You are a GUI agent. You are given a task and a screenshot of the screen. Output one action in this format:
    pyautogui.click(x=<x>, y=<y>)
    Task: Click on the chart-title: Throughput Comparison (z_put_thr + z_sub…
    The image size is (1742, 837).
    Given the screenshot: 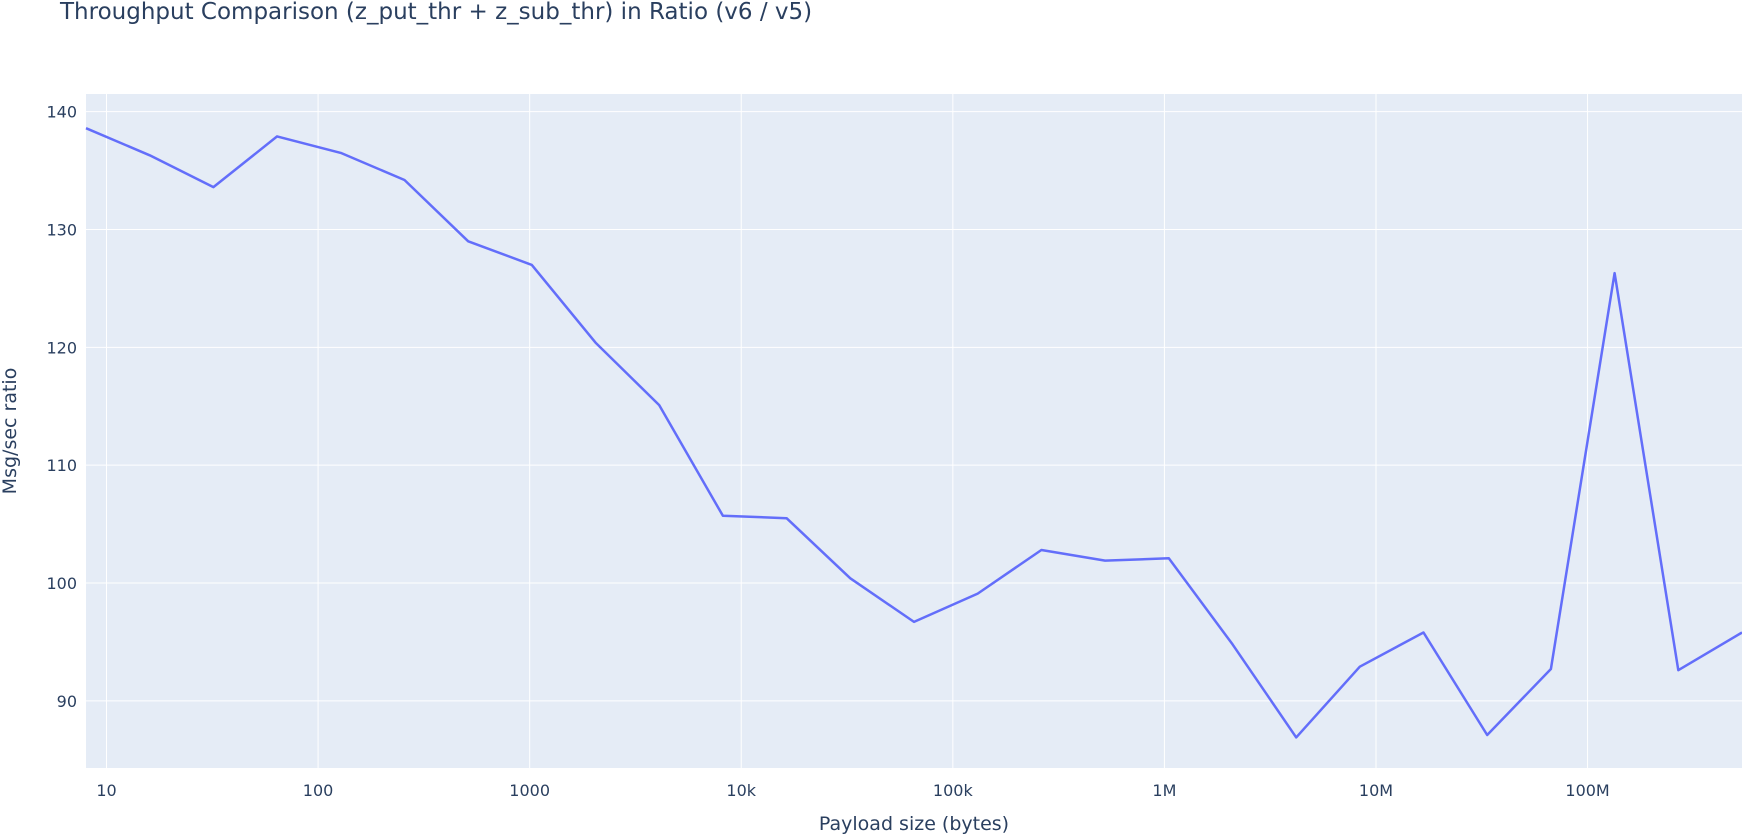 What is the action you would take?
    pyautogui.click(x=435, y=12)
    